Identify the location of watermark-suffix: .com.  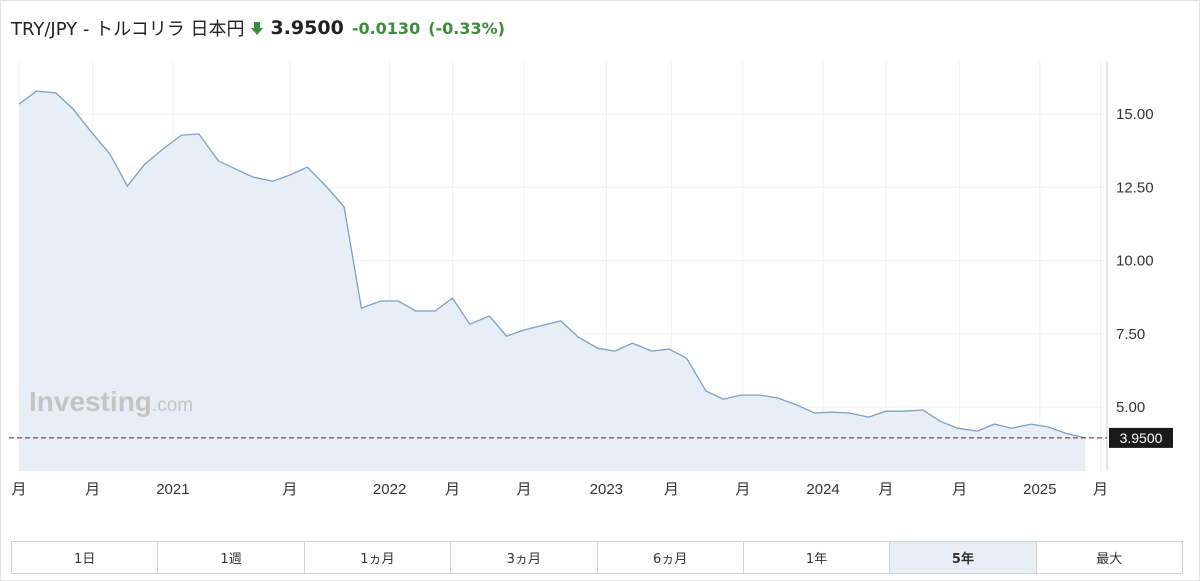
(172, 405).